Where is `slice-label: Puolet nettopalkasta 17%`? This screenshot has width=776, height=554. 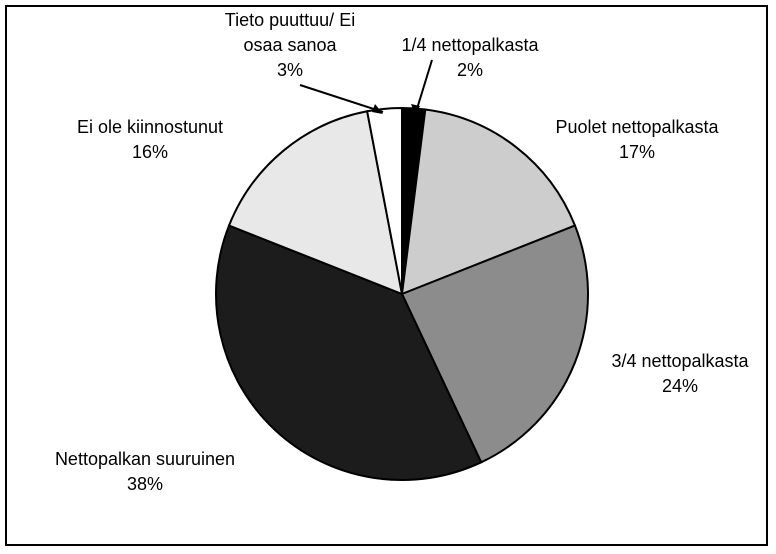
slice-label: Puolet nettopalkasta 17% is located at coordinates (637, 140).